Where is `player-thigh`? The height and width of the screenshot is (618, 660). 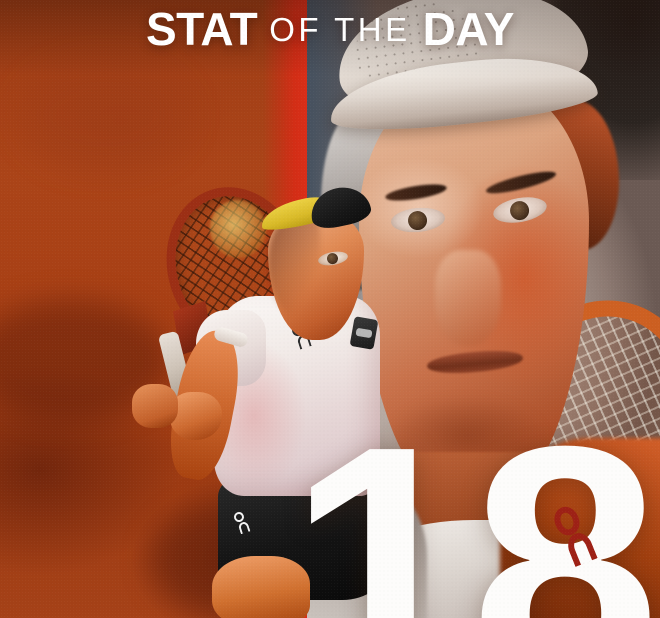
player-thigh is located at coordinates (261, 587).